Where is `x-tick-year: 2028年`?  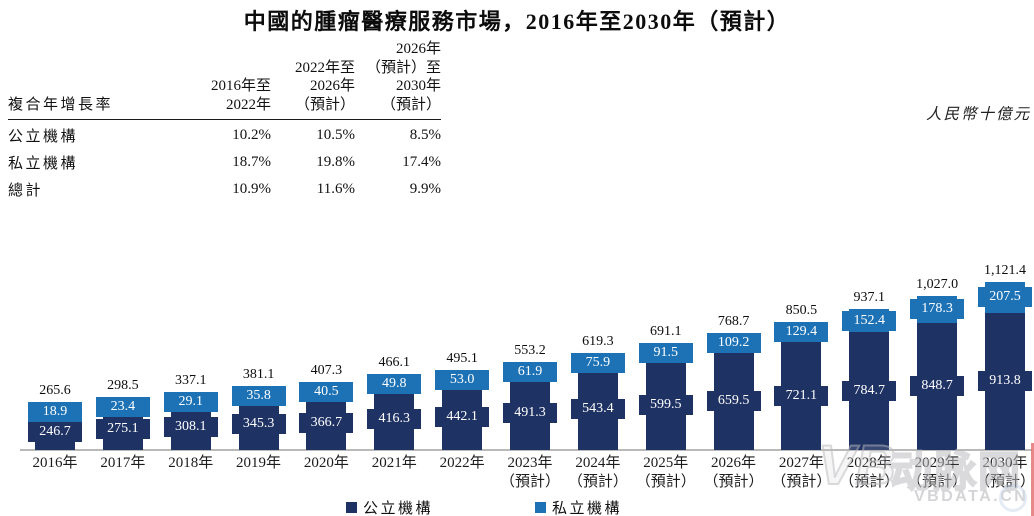 x-tick-year: 2028年 is located at coordinates (869, 463).